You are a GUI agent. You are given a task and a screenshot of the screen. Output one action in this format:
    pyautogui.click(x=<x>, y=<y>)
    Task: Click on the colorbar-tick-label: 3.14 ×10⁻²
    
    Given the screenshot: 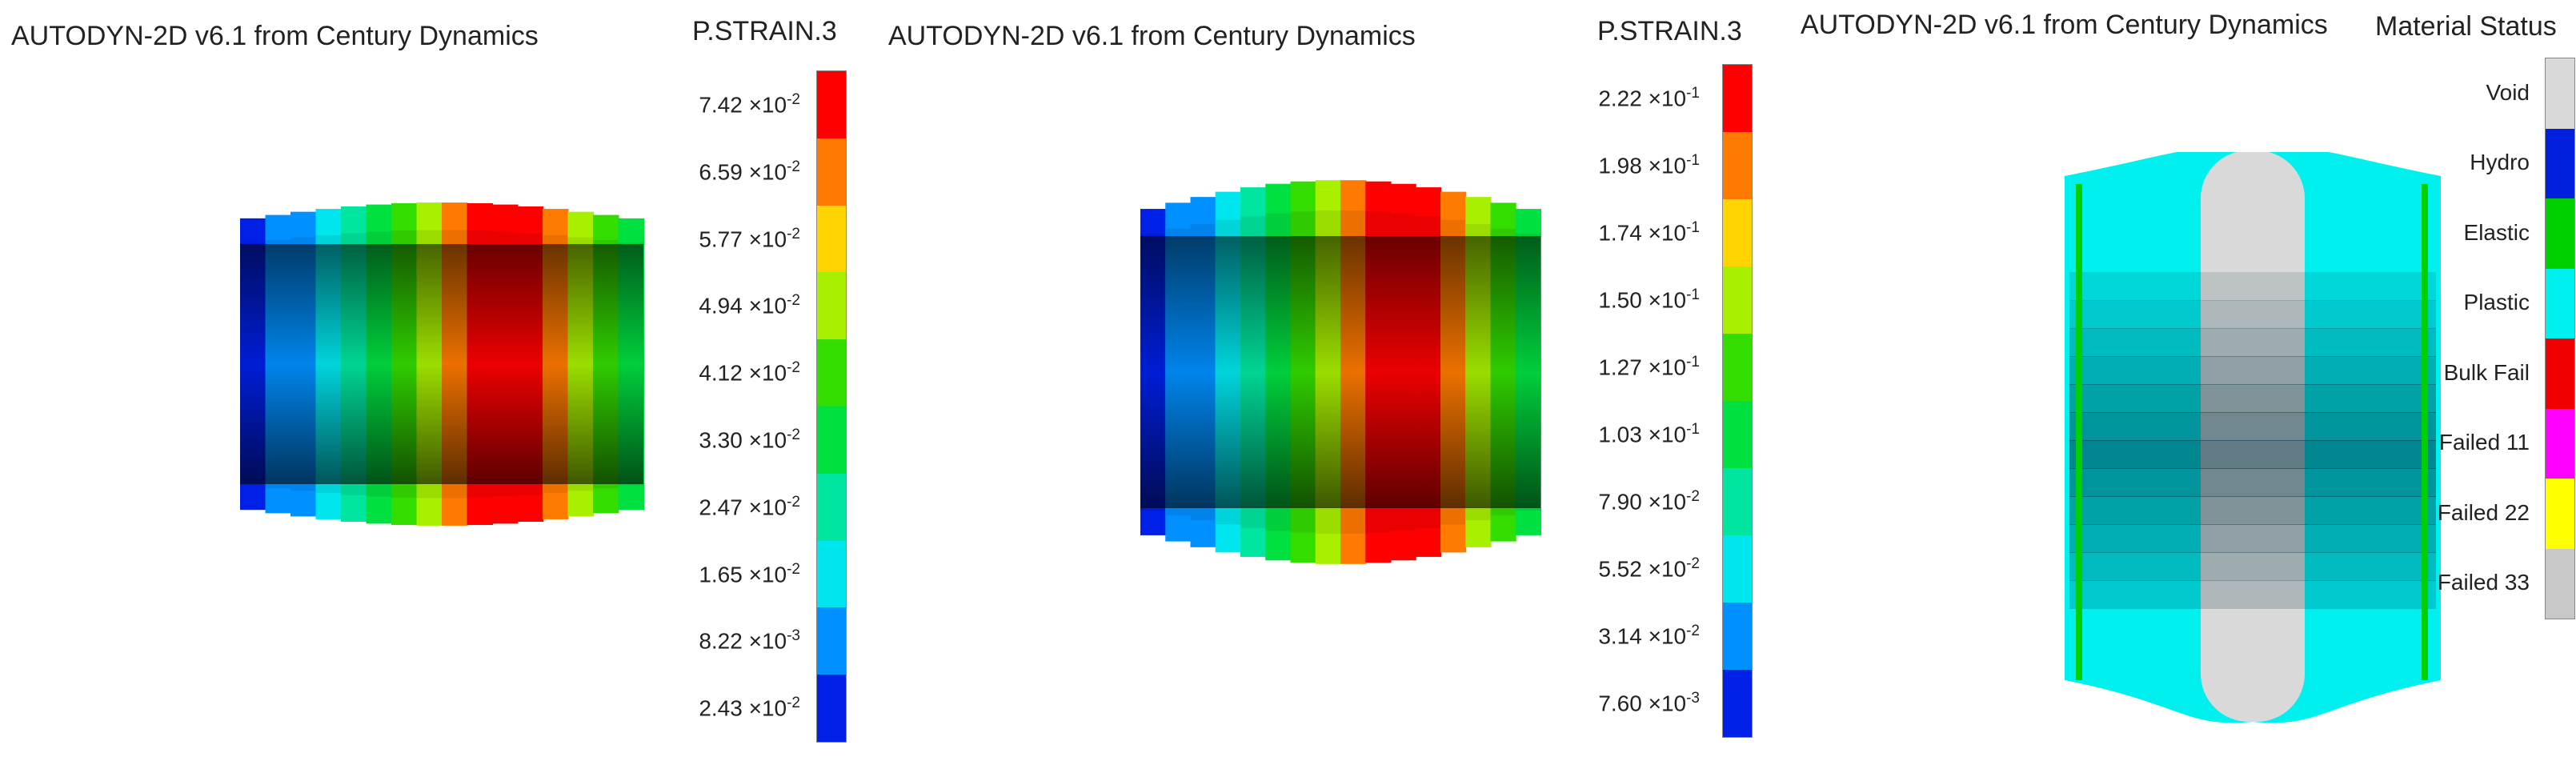 What is the action you would take?
    pyautogui.click(x=1649, y=636)
    